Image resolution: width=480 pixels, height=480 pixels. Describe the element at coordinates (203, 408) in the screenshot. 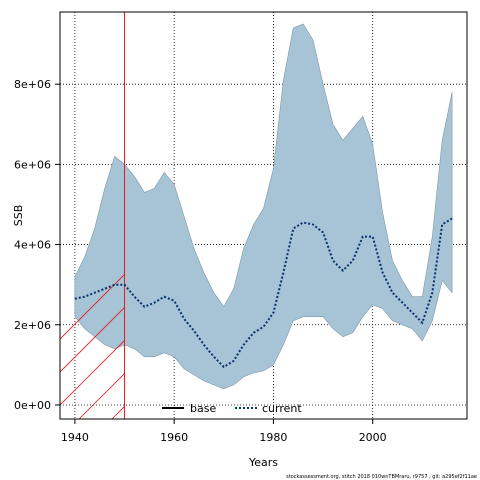

I see `legend-label-base: base` at that location.